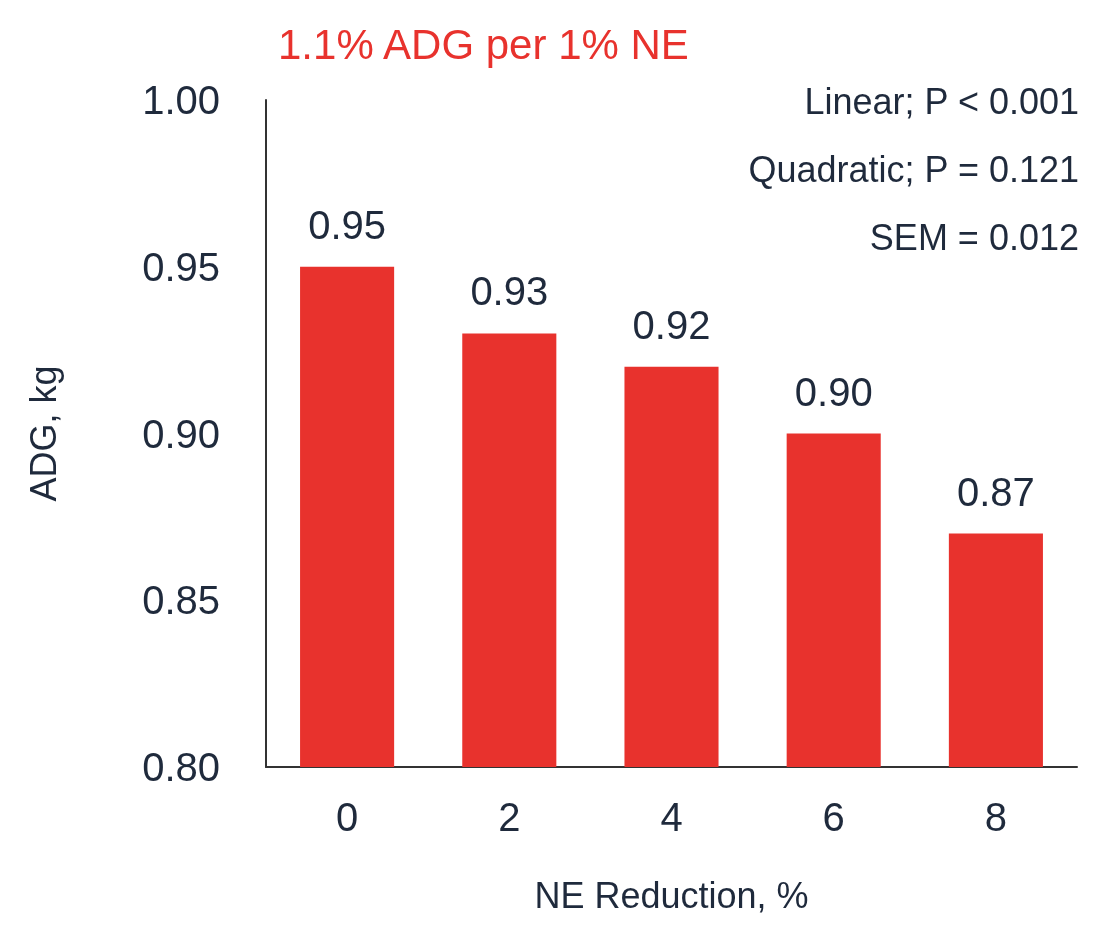  I want to click on data-label: 0.90, so click(833, 391).